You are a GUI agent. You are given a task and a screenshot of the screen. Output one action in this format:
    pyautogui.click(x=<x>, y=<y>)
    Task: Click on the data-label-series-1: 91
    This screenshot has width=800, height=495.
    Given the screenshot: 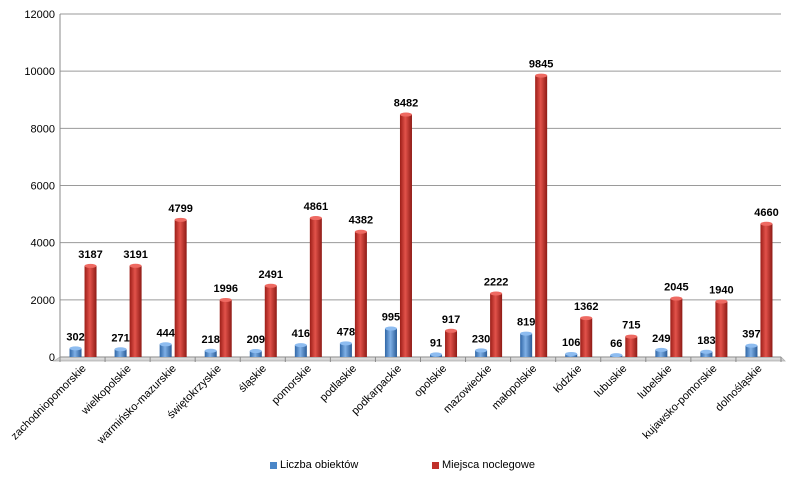 What is the action you would take?
    pyautogui.click(x=436, y=343)
    